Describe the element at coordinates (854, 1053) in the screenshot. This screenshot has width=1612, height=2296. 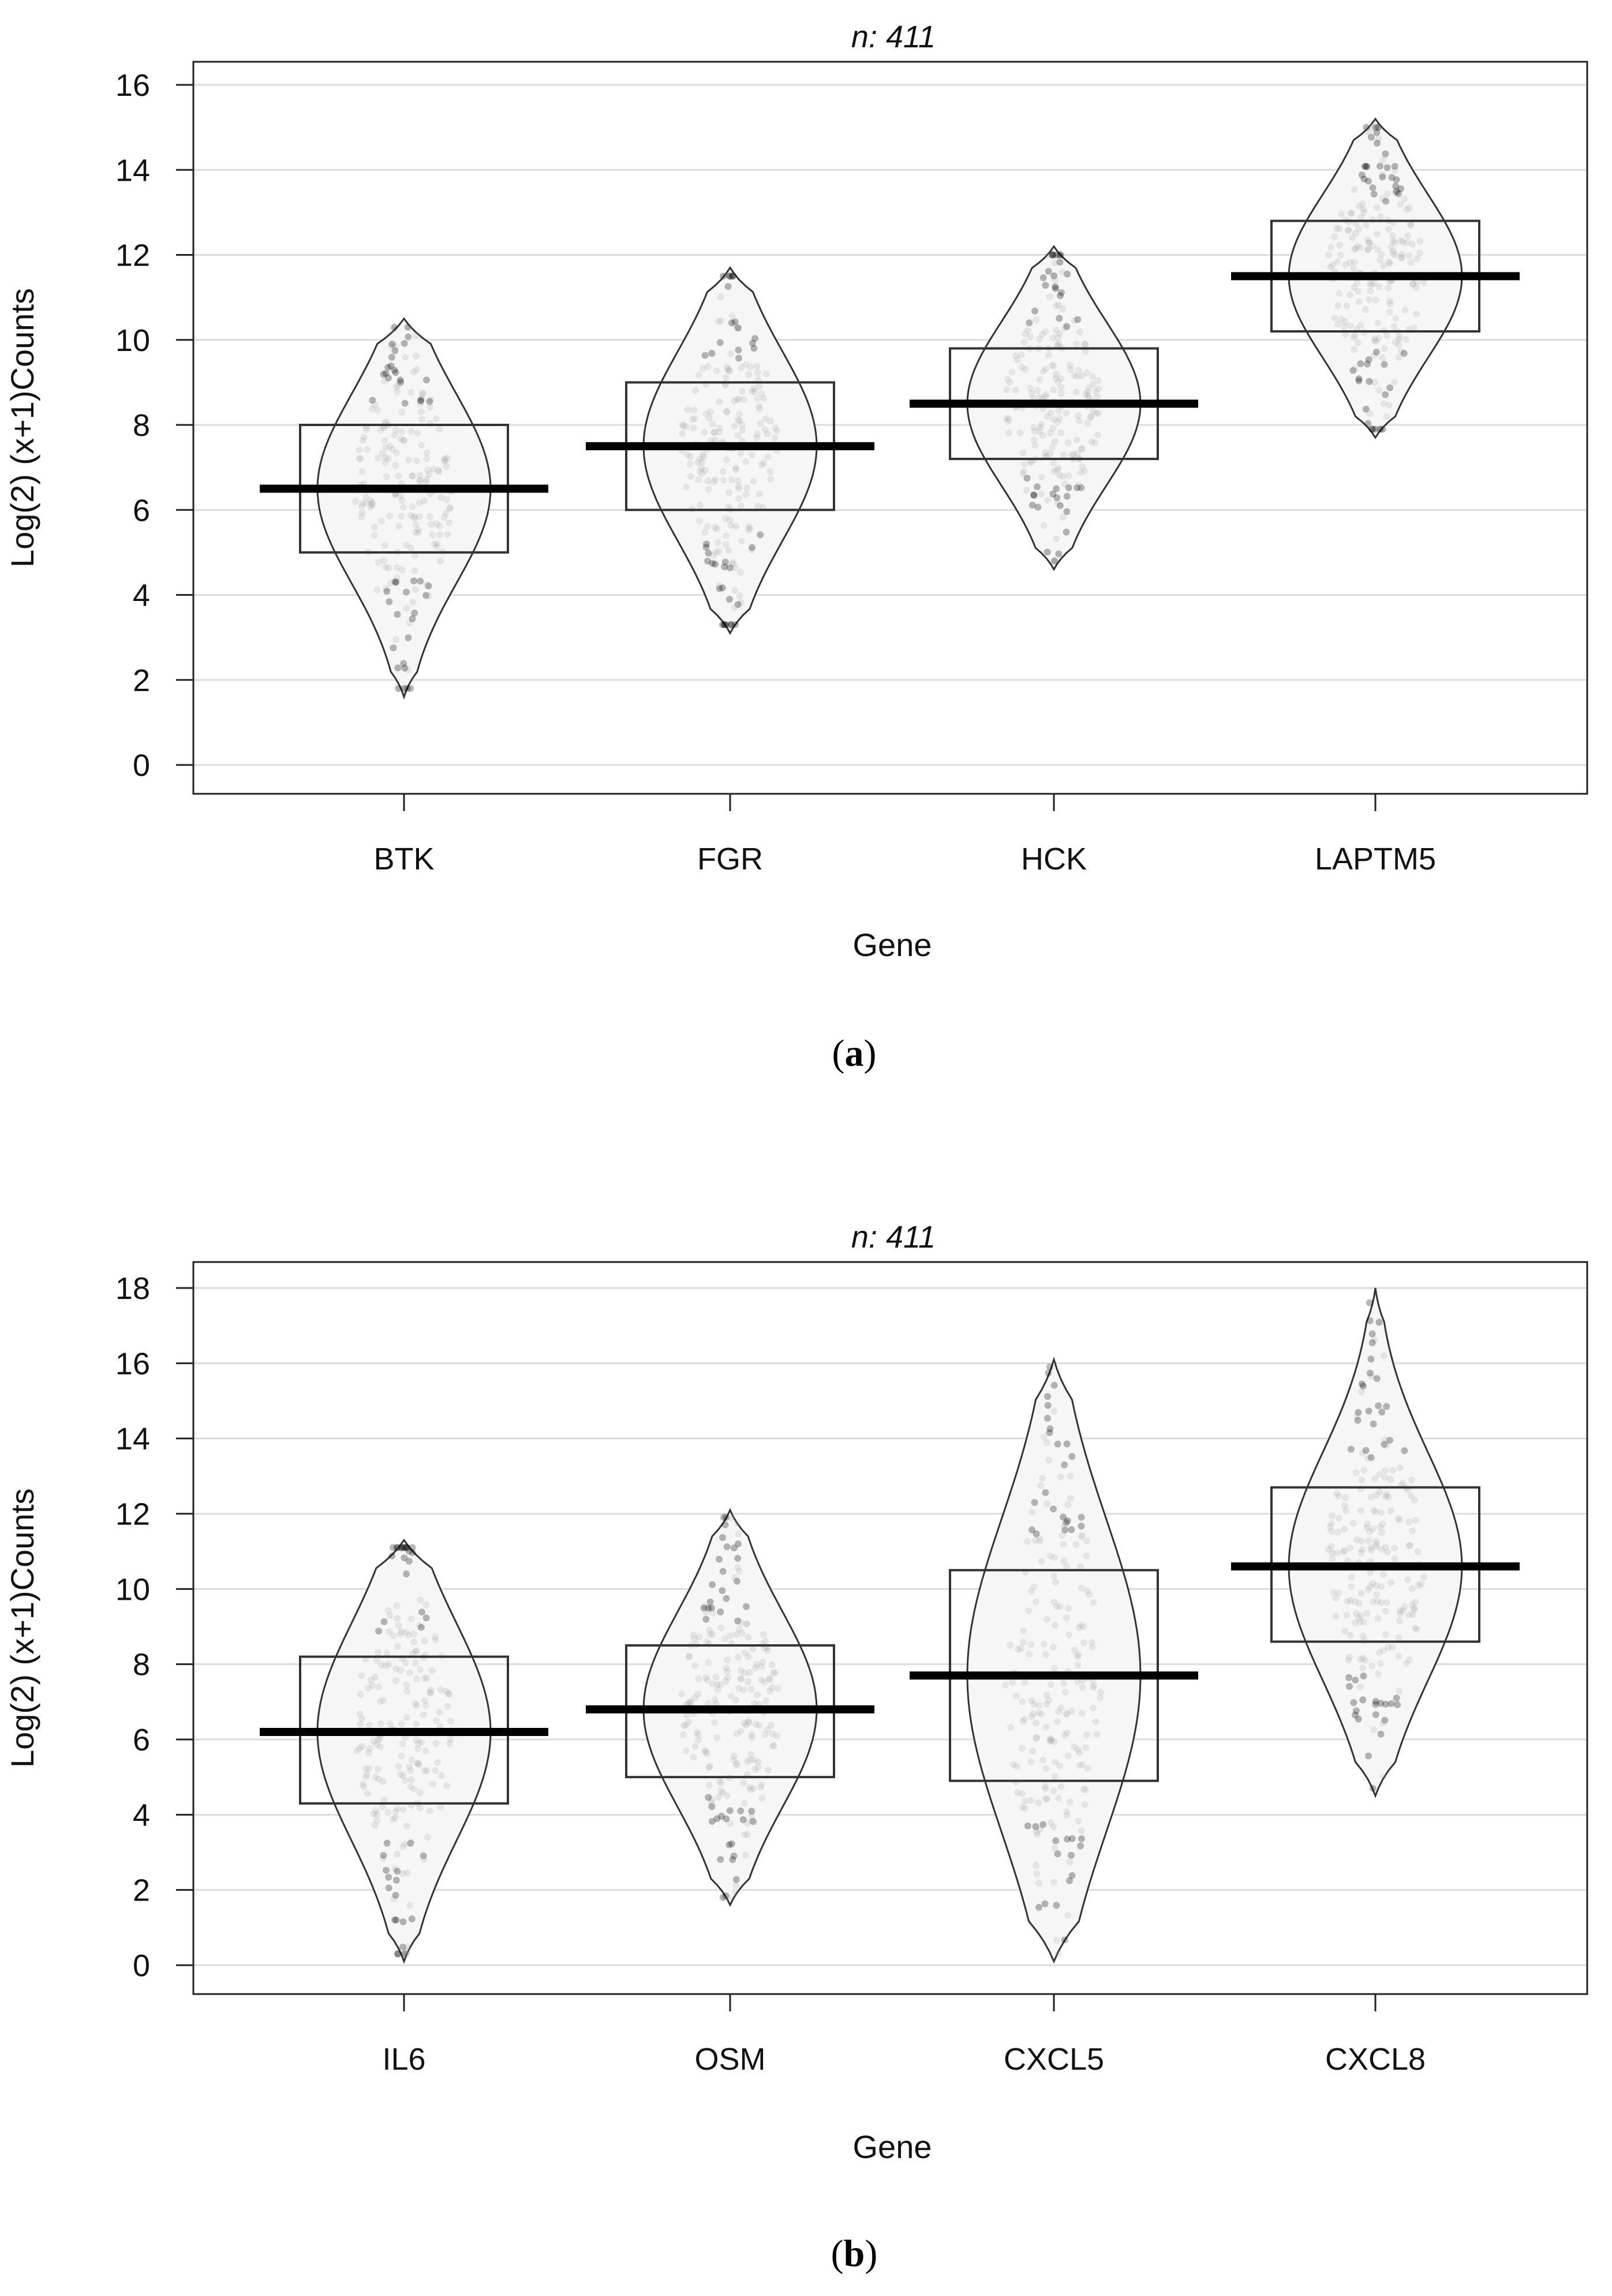
I see `panel-a-label: (a)` at that location.